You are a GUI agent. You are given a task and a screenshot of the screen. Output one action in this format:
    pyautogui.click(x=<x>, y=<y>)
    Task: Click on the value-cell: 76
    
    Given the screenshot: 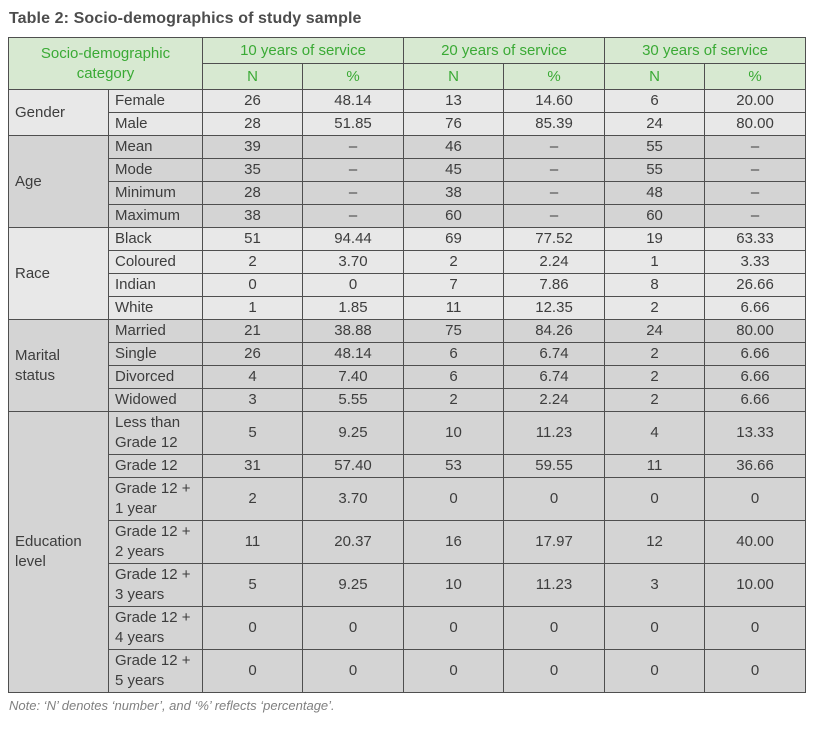 What is the action you would take?
    pyautogui.click(x=454, y=124)
    